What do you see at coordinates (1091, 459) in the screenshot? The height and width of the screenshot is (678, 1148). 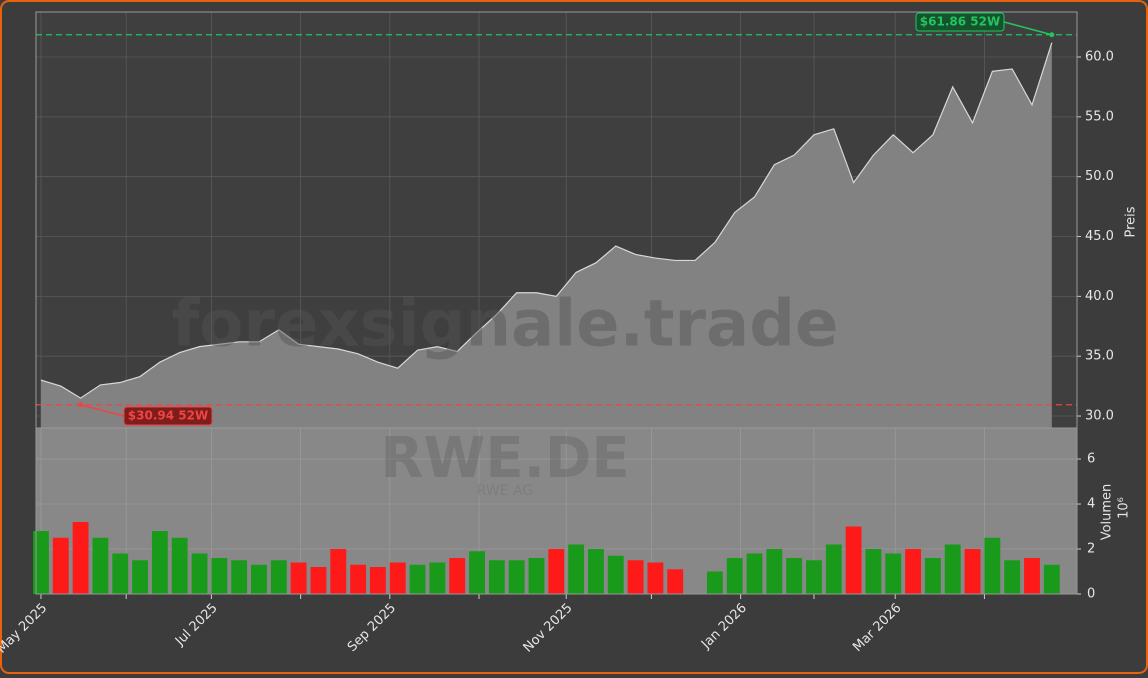 I see `volume-tick-label: 6` at bounding box center [1091, 459].